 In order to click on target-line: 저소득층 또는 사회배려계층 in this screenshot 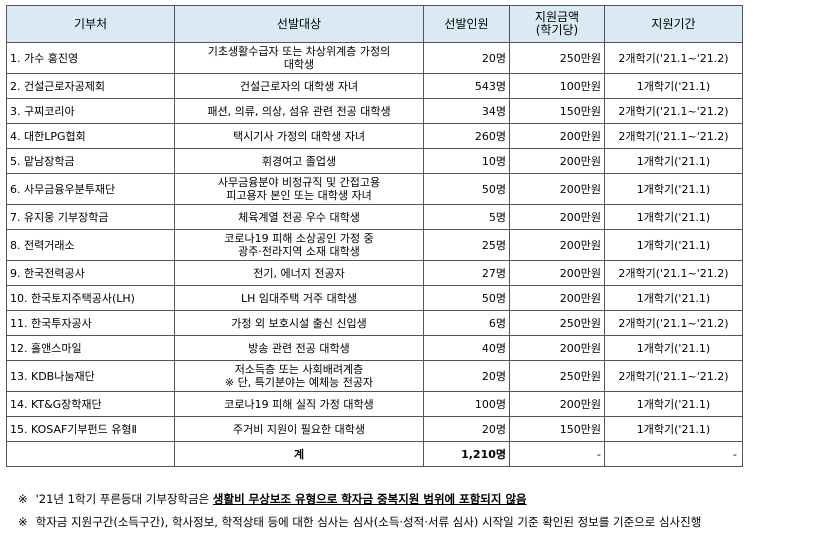, I will do `click(299, 369)`.